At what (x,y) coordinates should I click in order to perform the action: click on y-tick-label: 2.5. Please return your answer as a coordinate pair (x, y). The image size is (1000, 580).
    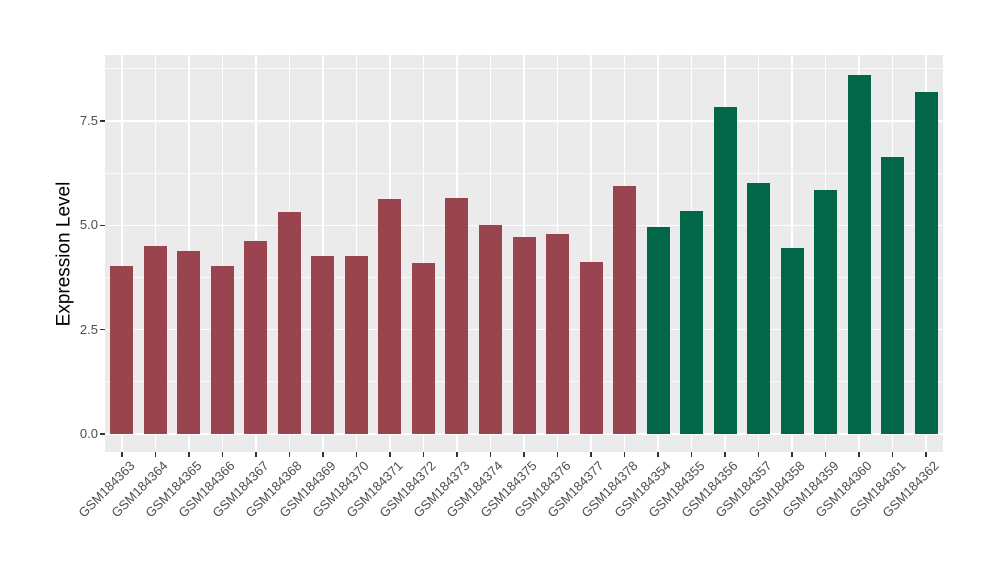
    Looking at the image, I should click on (88, 329).